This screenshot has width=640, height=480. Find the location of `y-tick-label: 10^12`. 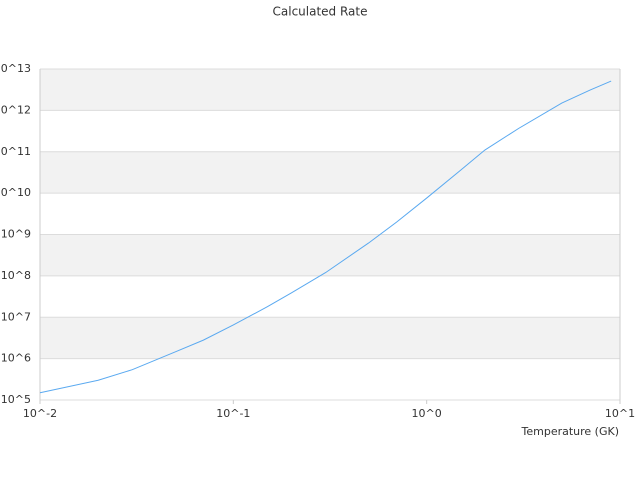

y-tick-label: 10^12 is located at coordinates (15, 109).